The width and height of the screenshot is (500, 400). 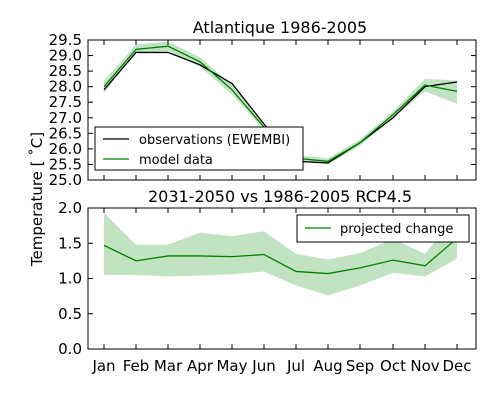 I want to click on x-tick-label: Jun, so click(x=263, y=366).